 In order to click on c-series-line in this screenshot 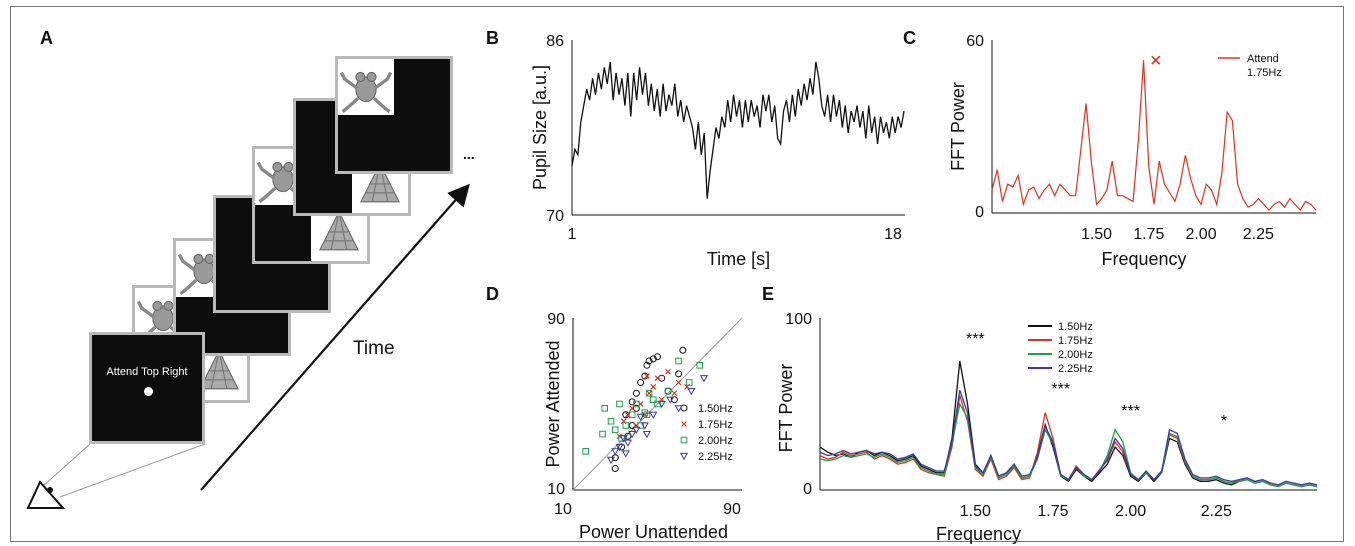, I will do `click(1154, 136)`.